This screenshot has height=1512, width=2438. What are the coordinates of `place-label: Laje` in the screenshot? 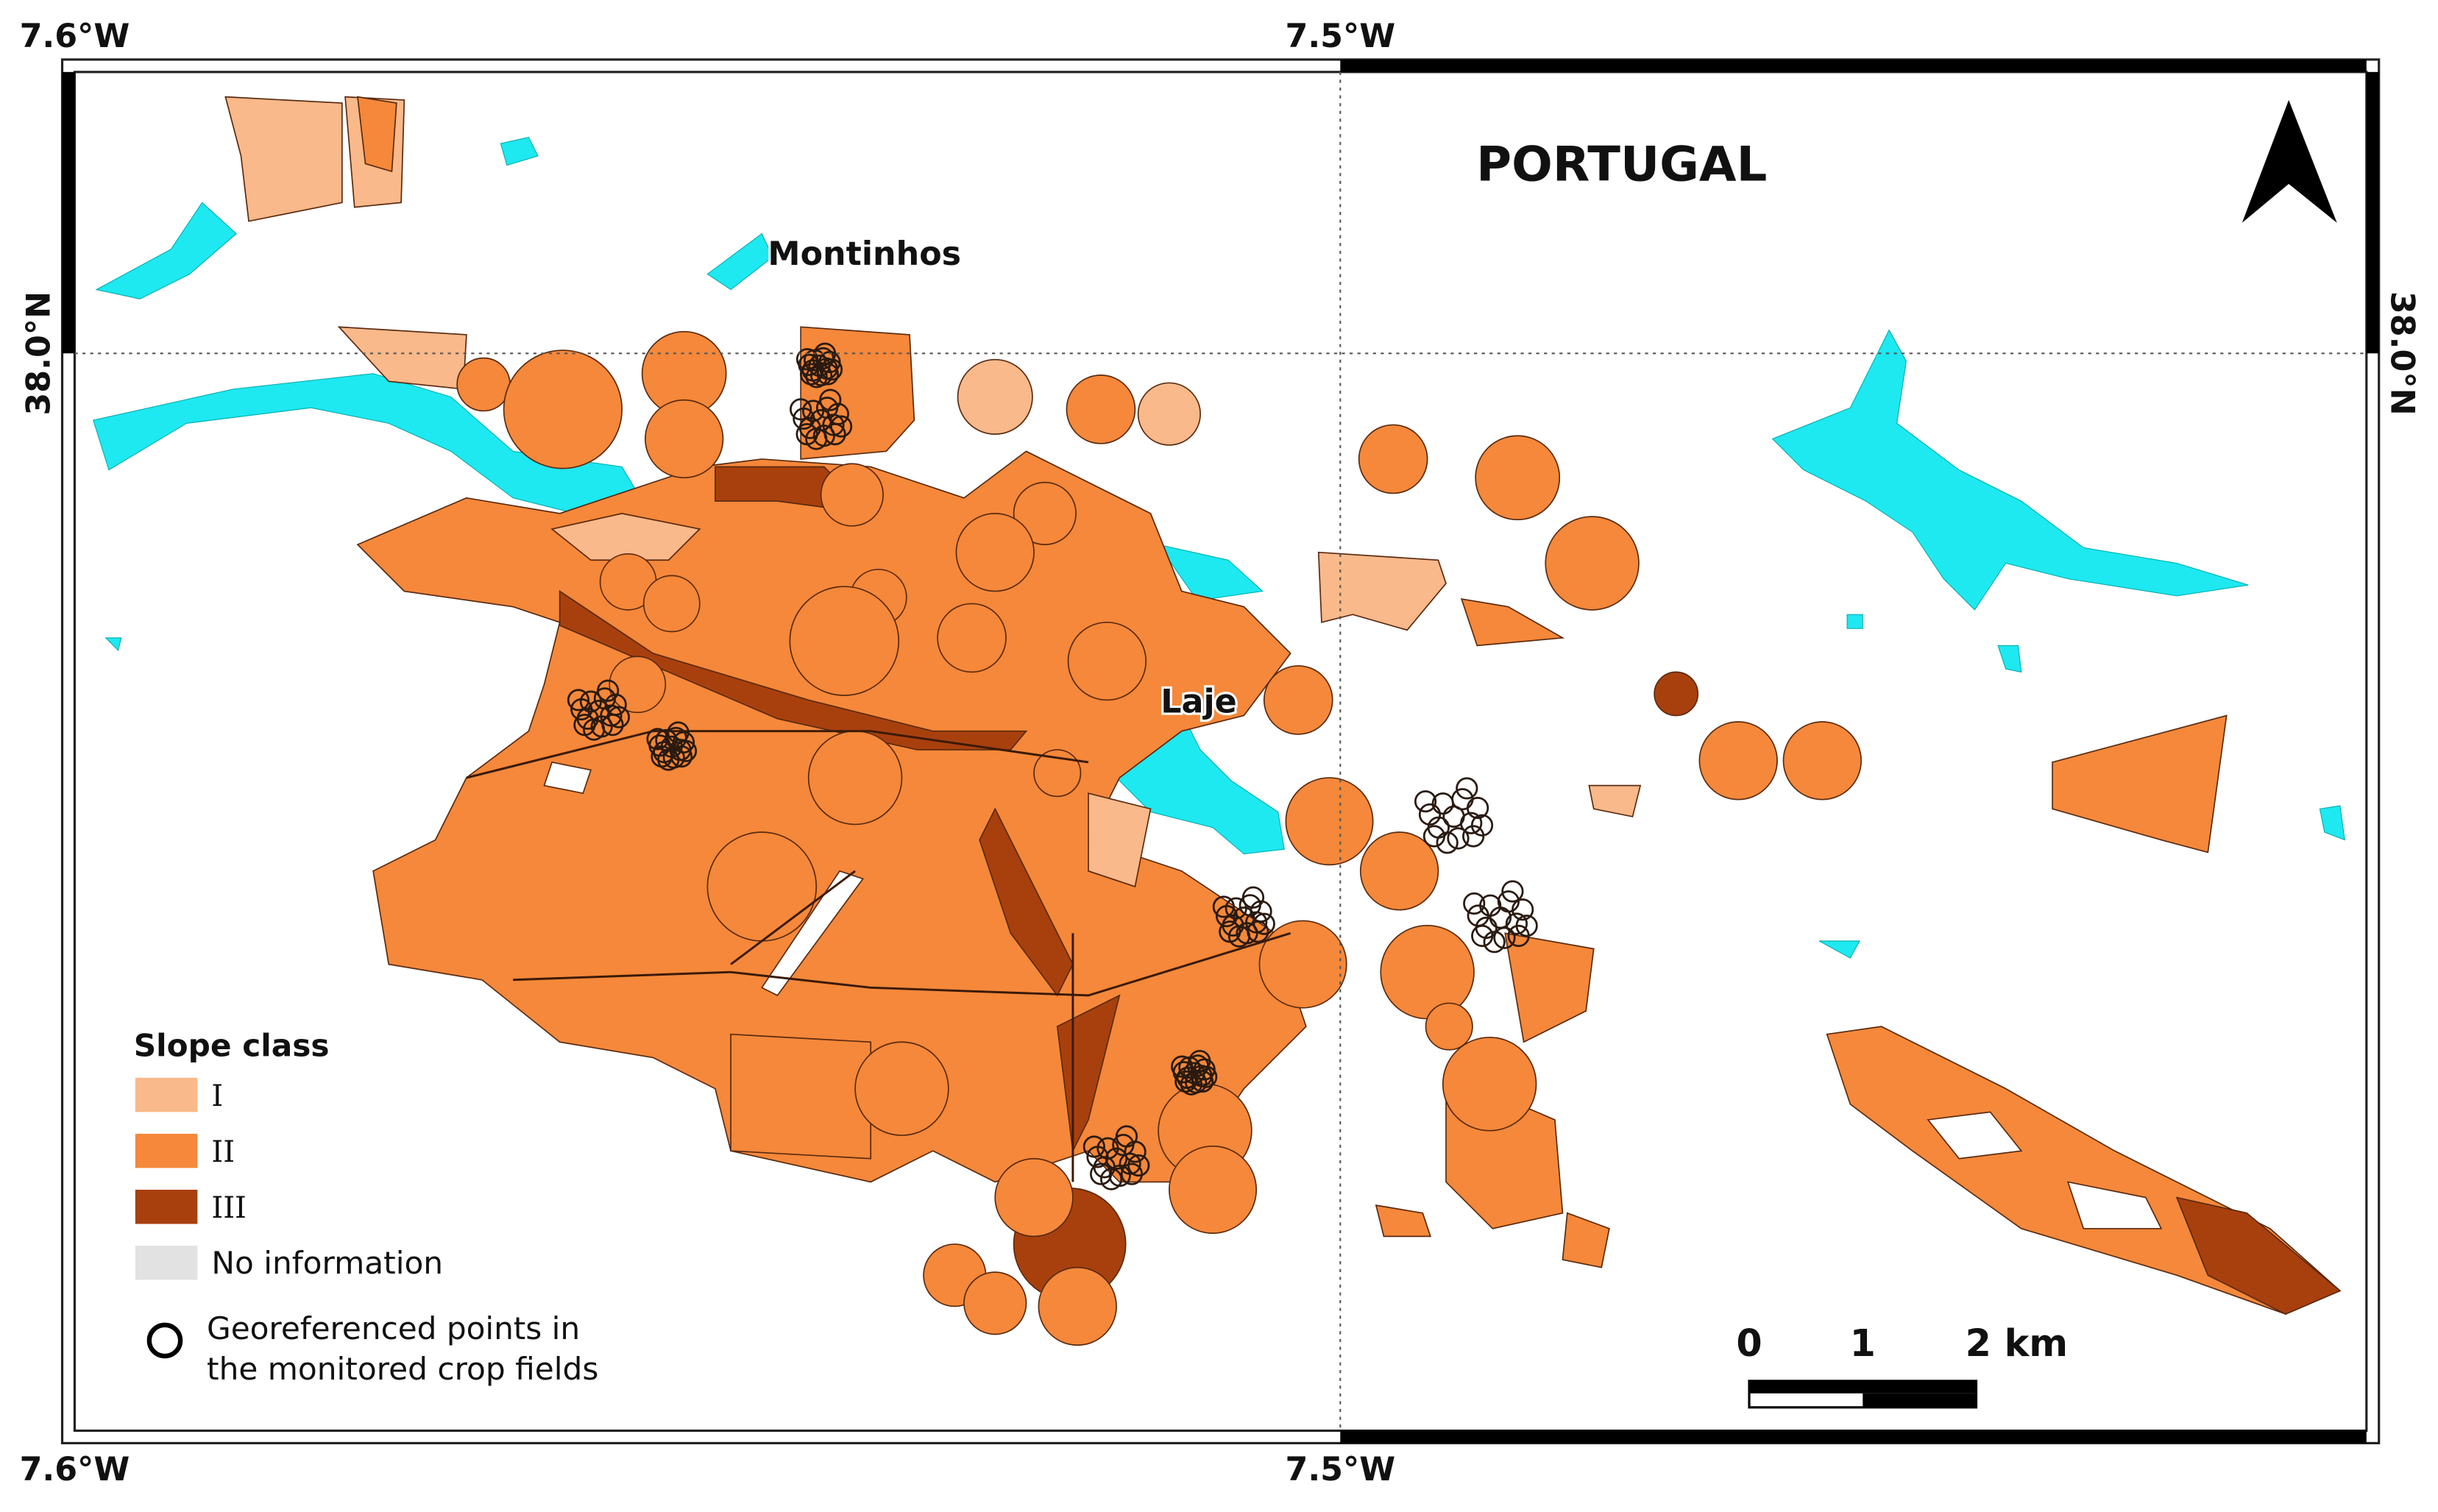 It's located at (1198, 701).